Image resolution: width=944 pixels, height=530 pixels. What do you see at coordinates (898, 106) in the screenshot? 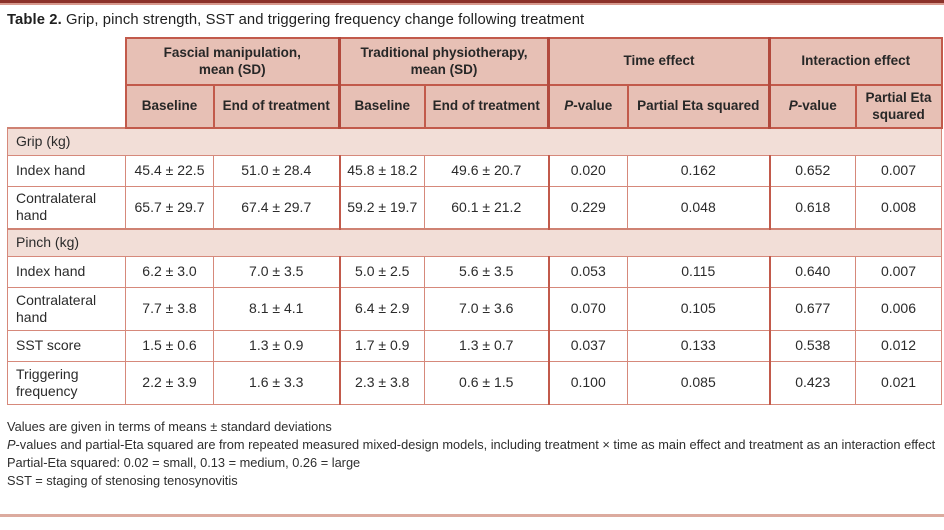
I see `subheader-interaction-partial-eta: Partial Eta squared` at bounding box center [898, 106].